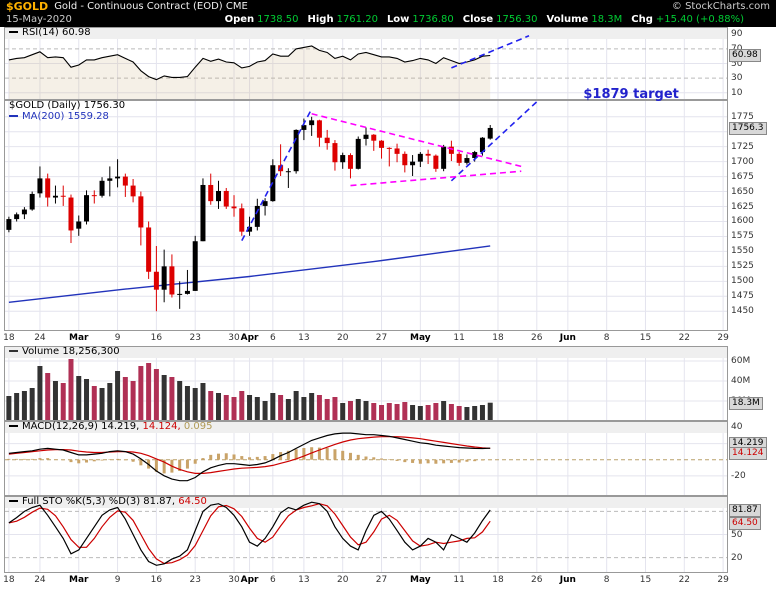 Image resolution: width=776 pixels, height=590 pixels. What do you see at coordinates (234, 580) in the screenshot?
I see `x-axis-bottom-label: 30` at bounding box center [234, 580].